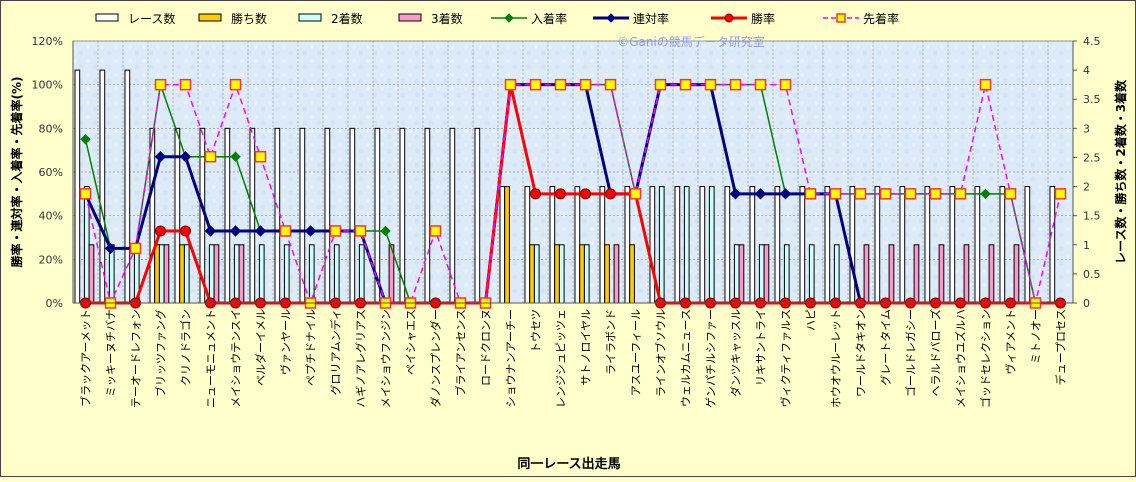 The height and width of the screenshot is (482, 1136). Describe the element at coordinates (509, 18) in the screenshot. I see `legend-marker-place-rate` at that location.